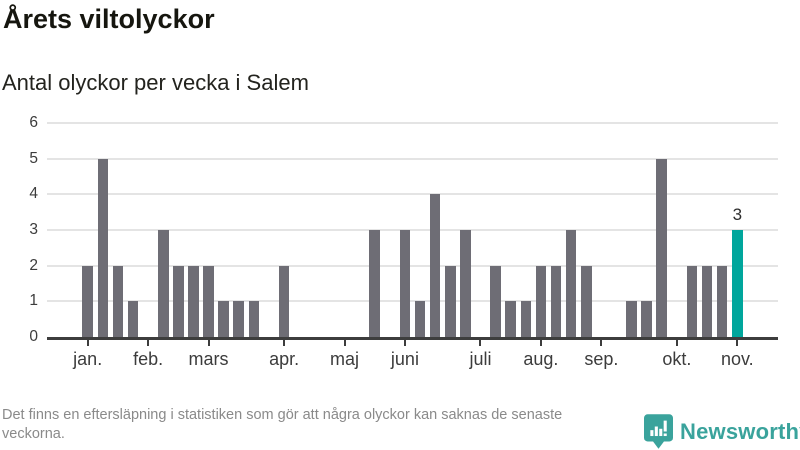  What do you see at coordinates (33, 301) in the screenshot?
I see `y-tick-label: 1` at bounding box center [33, 301].